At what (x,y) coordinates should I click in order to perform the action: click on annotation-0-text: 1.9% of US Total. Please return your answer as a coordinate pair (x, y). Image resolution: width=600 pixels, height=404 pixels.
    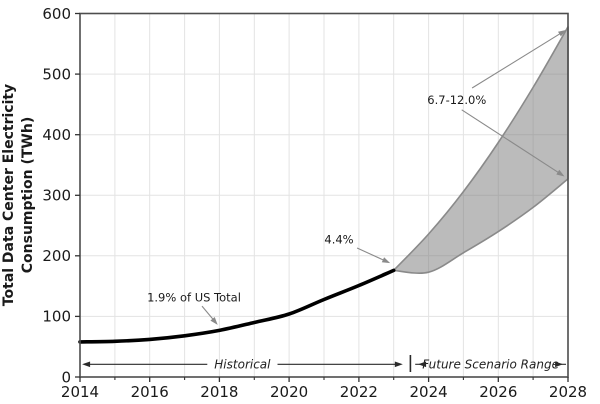
    Looking at the image, I should click on (194, 298).